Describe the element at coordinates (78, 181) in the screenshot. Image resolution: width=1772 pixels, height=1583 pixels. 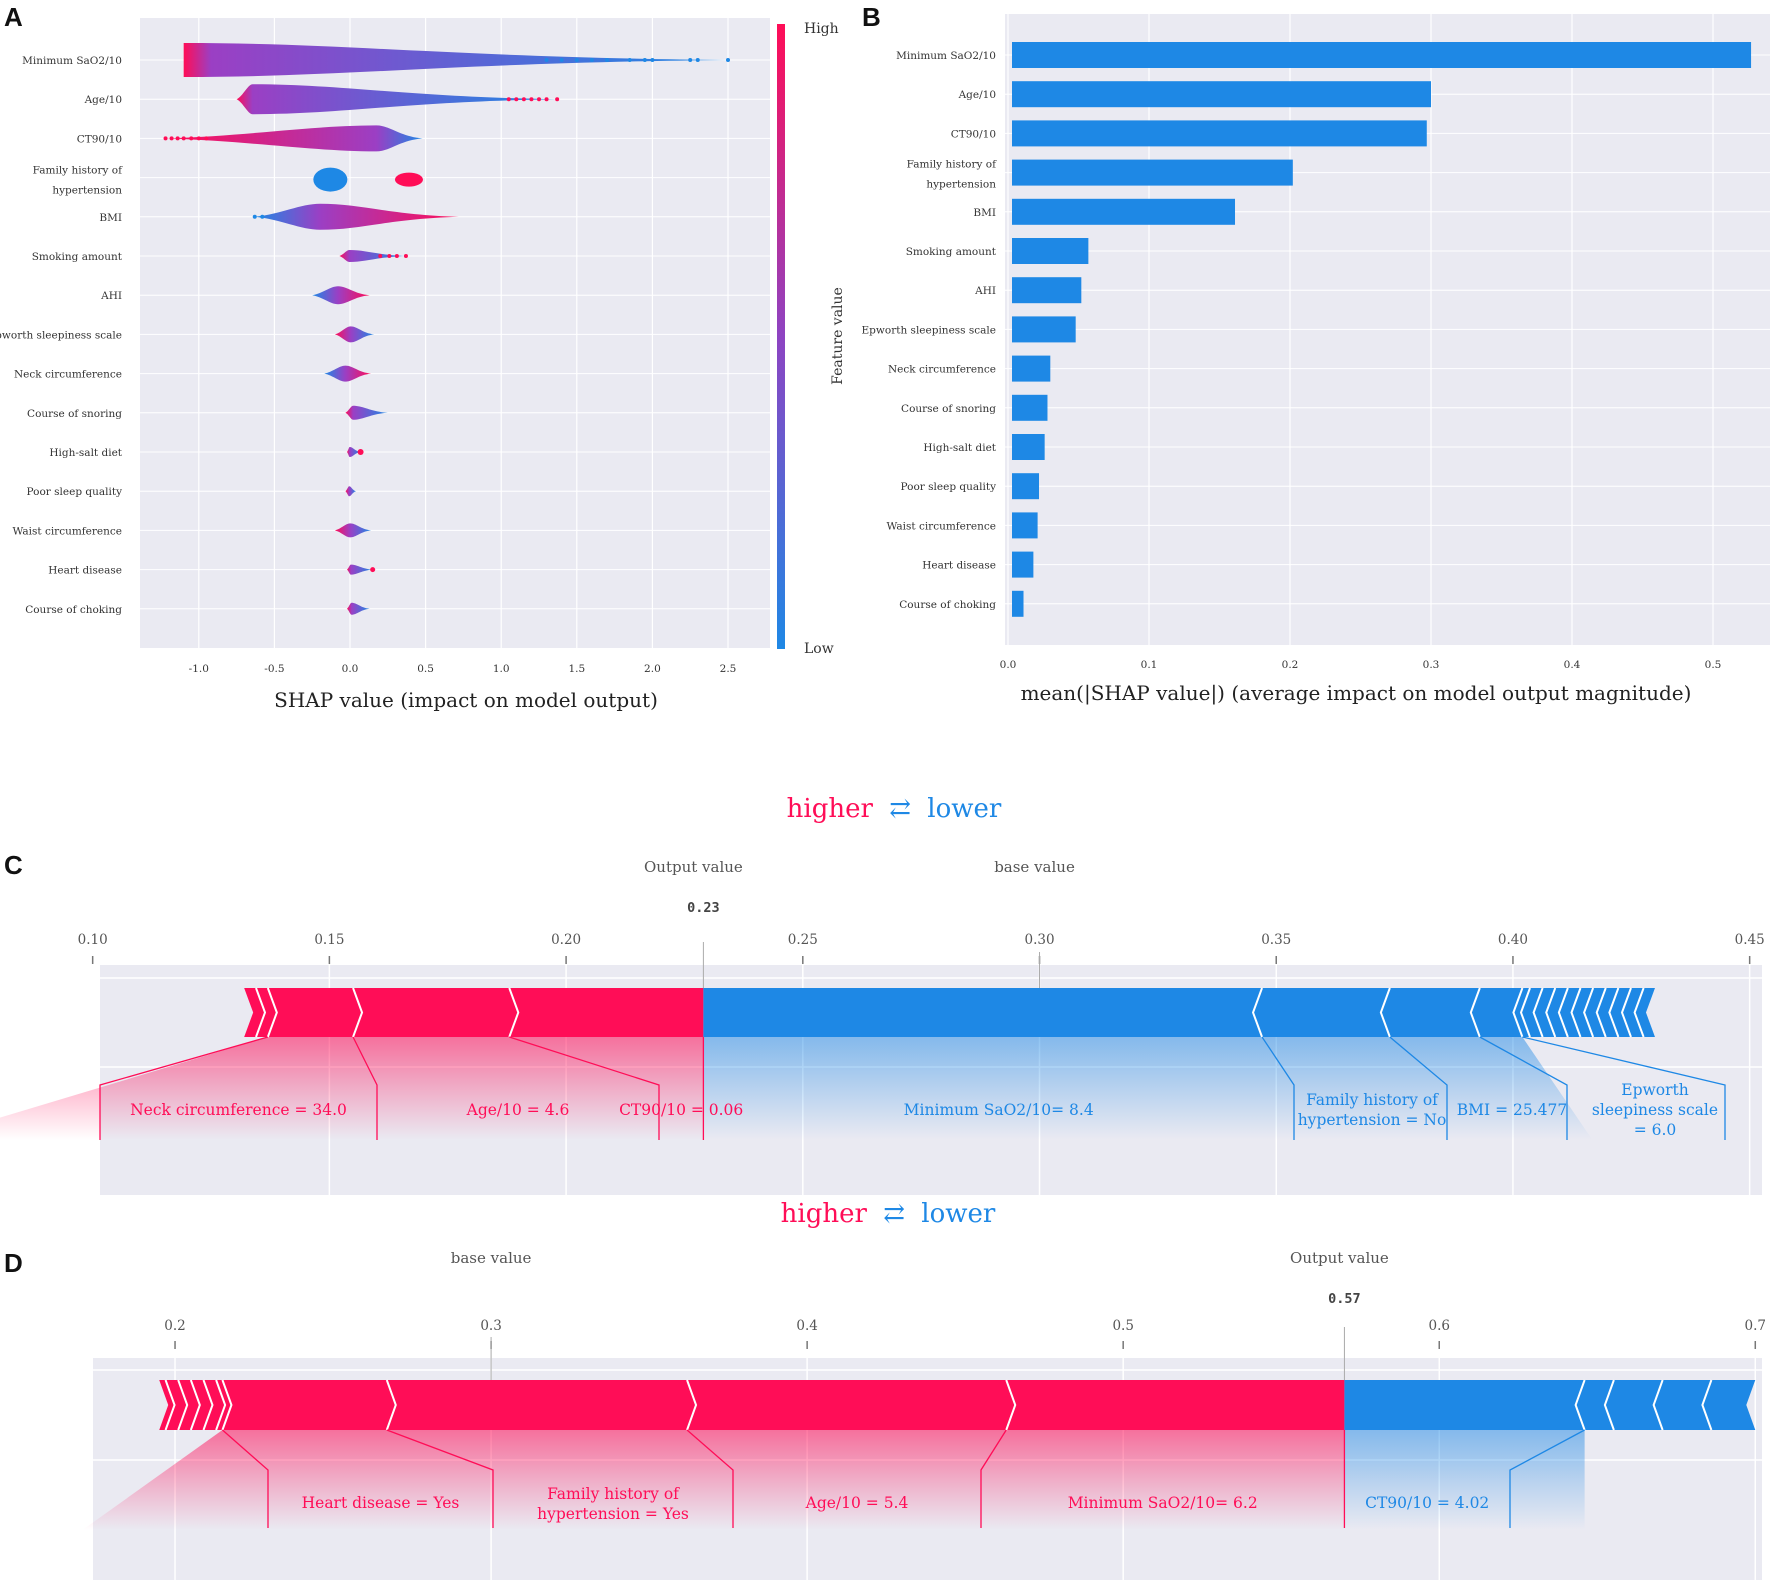
I see `panel-a-feature-label: Family history of hypertension` at that location.